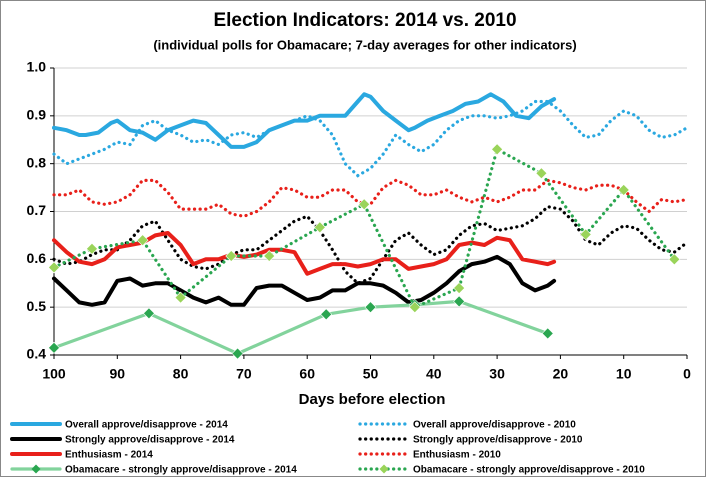  What do you see at coordinates (37, 210) in the screenshot?
I see `y-tick-label: 0.7` at bounding box center [37, 210].